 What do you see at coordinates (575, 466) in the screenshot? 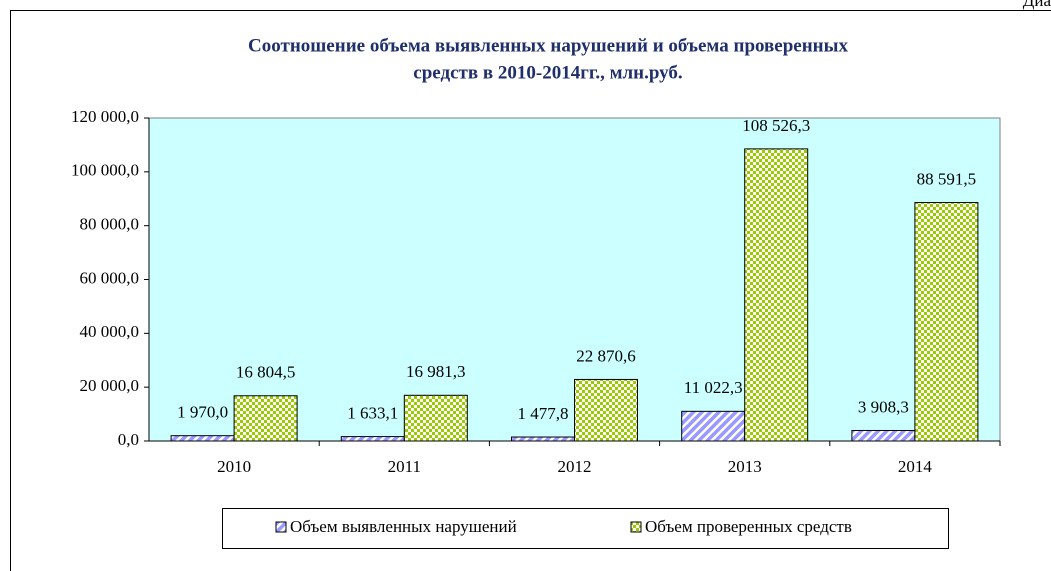
I see `x-tick-label: 2012` at bounding box center [575, 466].